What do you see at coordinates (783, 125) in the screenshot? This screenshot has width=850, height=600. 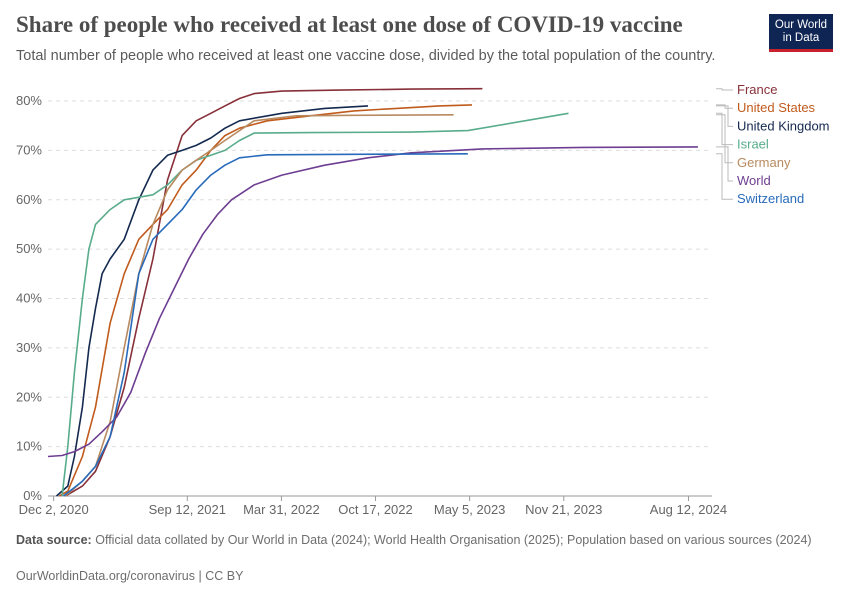 I see `legend-label-united-kingdom: United Kingdom` at bounding box center [783, 125].